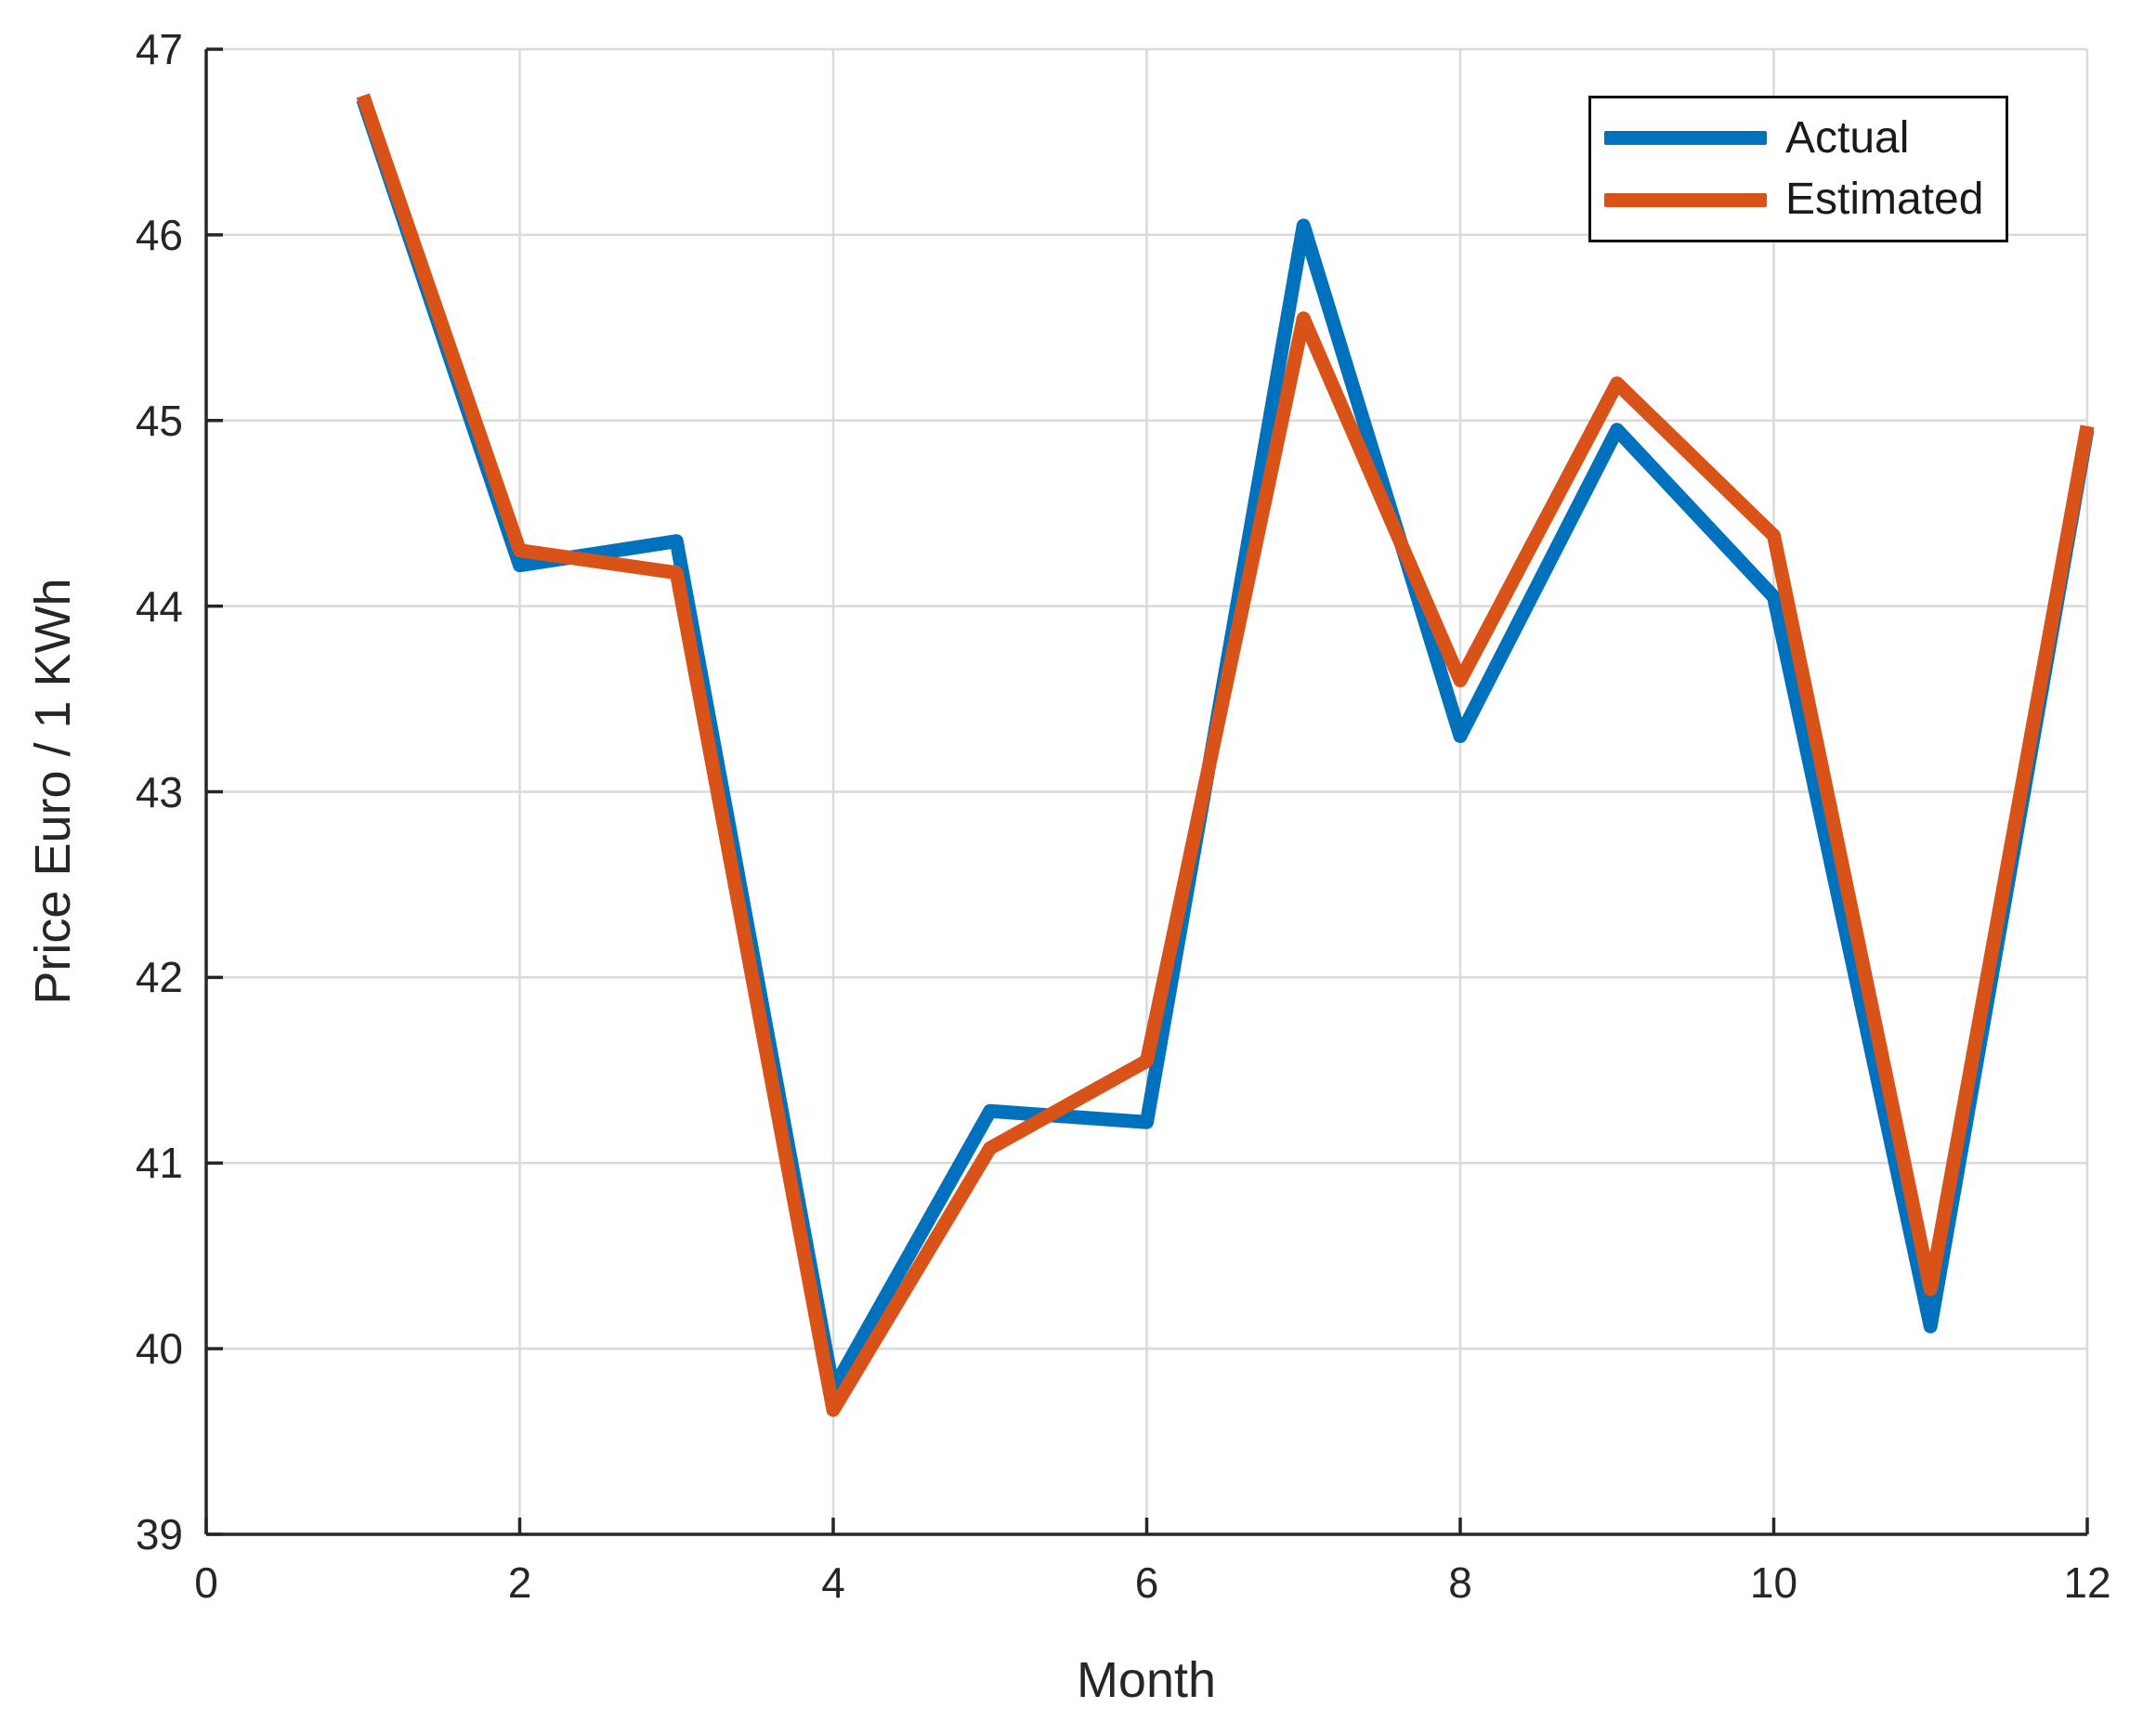  I want to click on legend-line-sample-estimated, so click(1685, 200).